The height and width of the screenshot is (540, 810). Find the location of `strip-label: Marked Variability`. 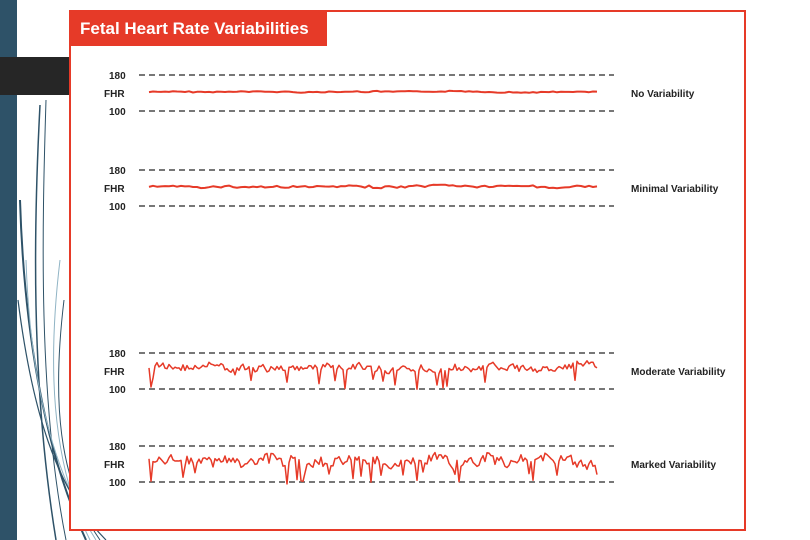

strip-label: Marked Variability is located at coordinates (673, 465).